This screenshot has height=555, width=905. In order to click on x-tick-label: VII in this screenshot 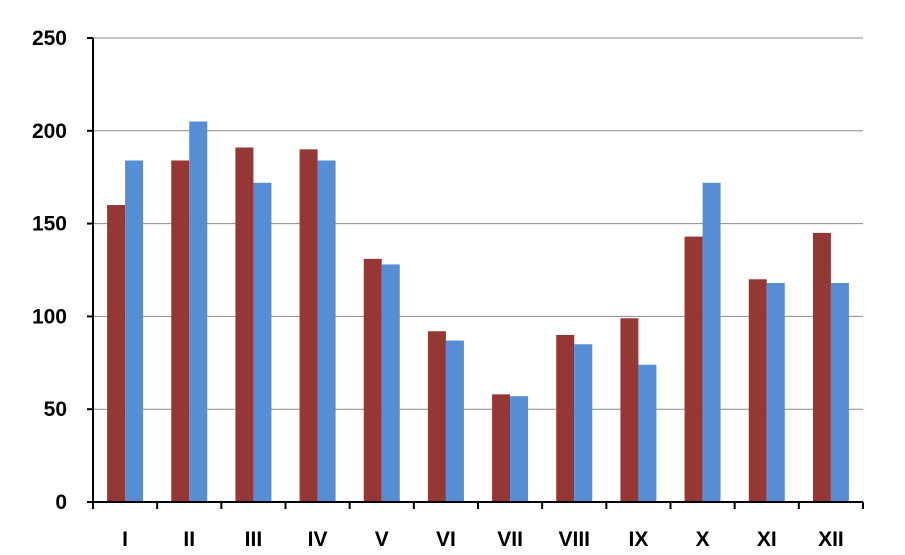, I will do `click(510, 539)`.